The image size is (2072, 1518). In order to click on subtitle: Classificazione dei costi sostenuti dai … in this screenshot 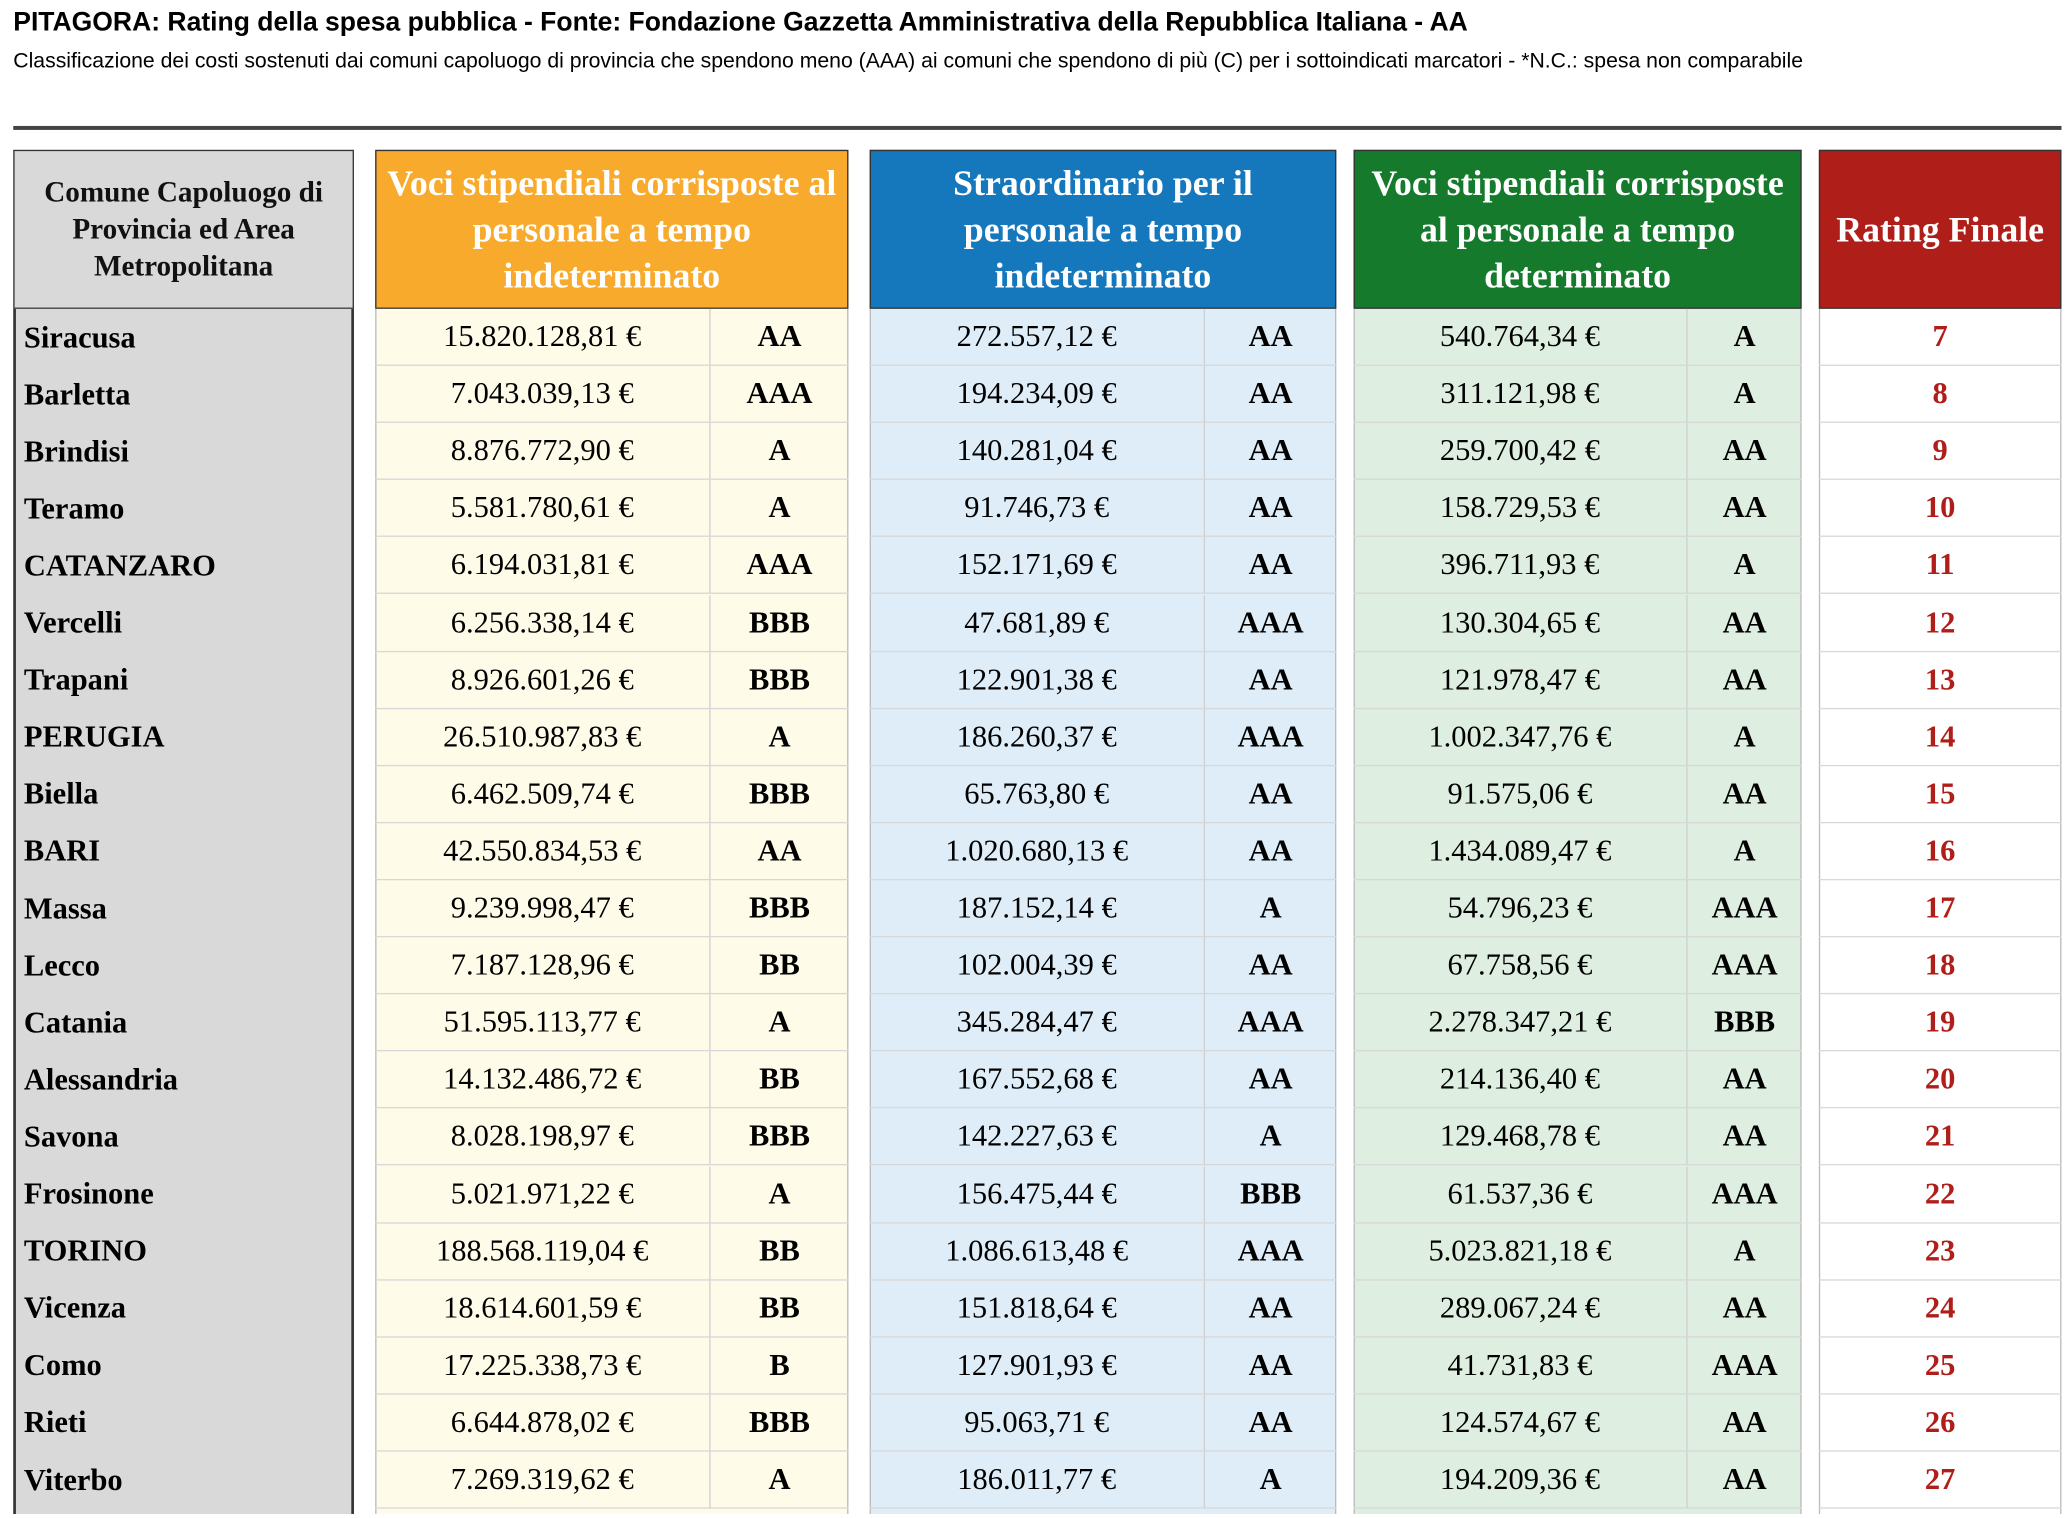, I will do `click(908, 61)`.